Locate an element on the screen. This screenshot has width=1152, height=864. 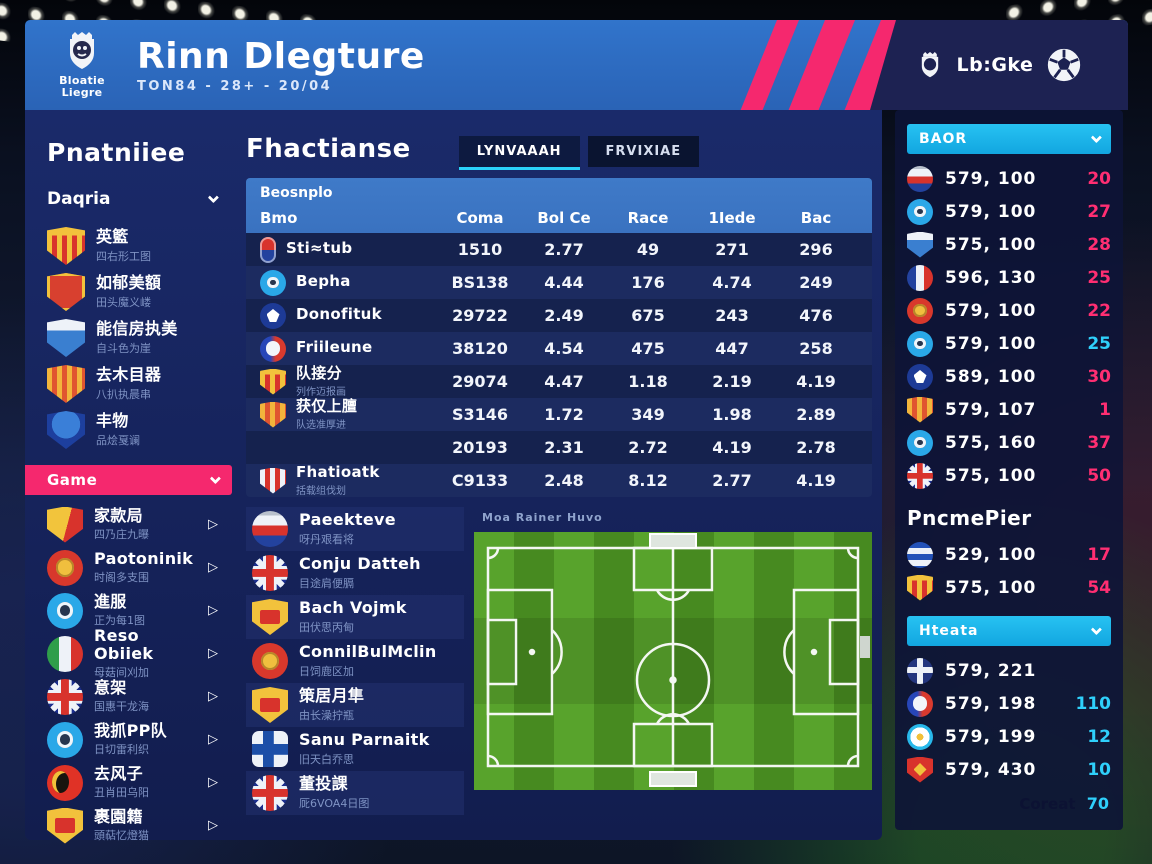
col-name: Bmo is located at coordinates (279, 218).